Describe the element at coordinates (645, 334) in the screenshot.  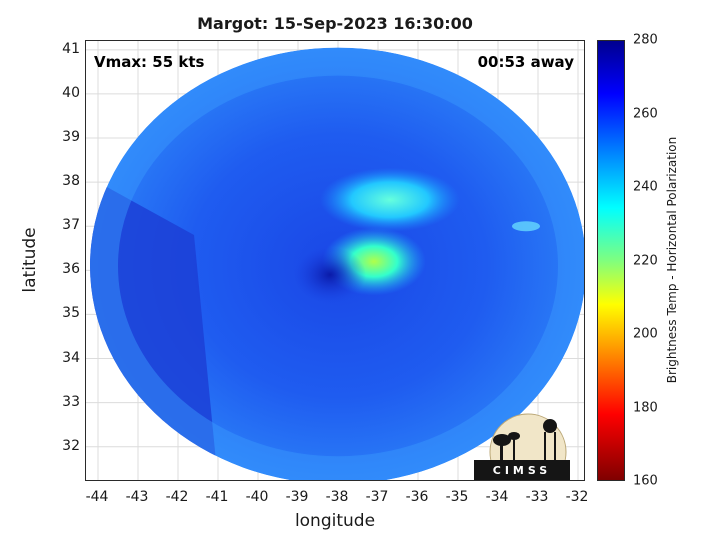
I see `colorbar-tick-label: 200` at that location.